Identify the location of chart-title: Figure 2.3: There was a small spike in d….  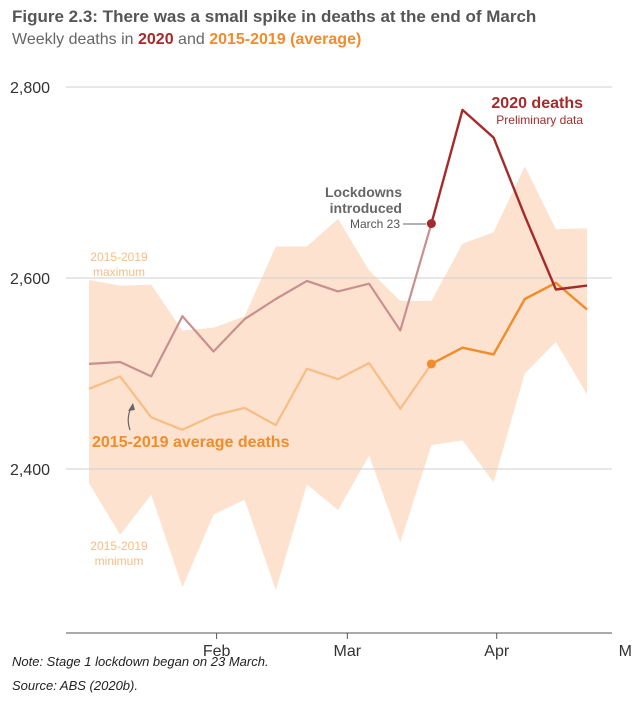
(274, 16).